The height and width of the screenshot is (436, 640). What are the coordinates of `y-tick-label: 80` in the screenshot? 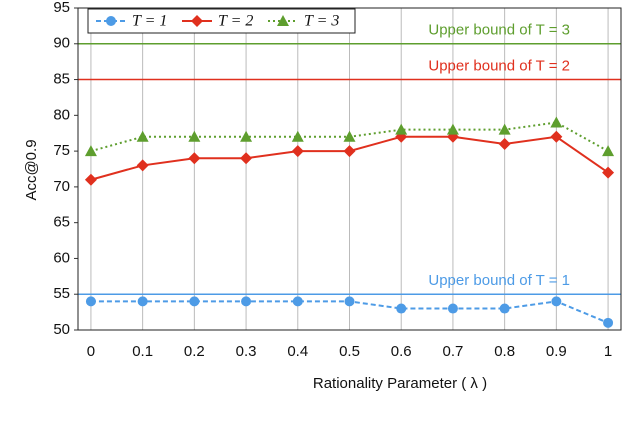 It's located at (61, 114).